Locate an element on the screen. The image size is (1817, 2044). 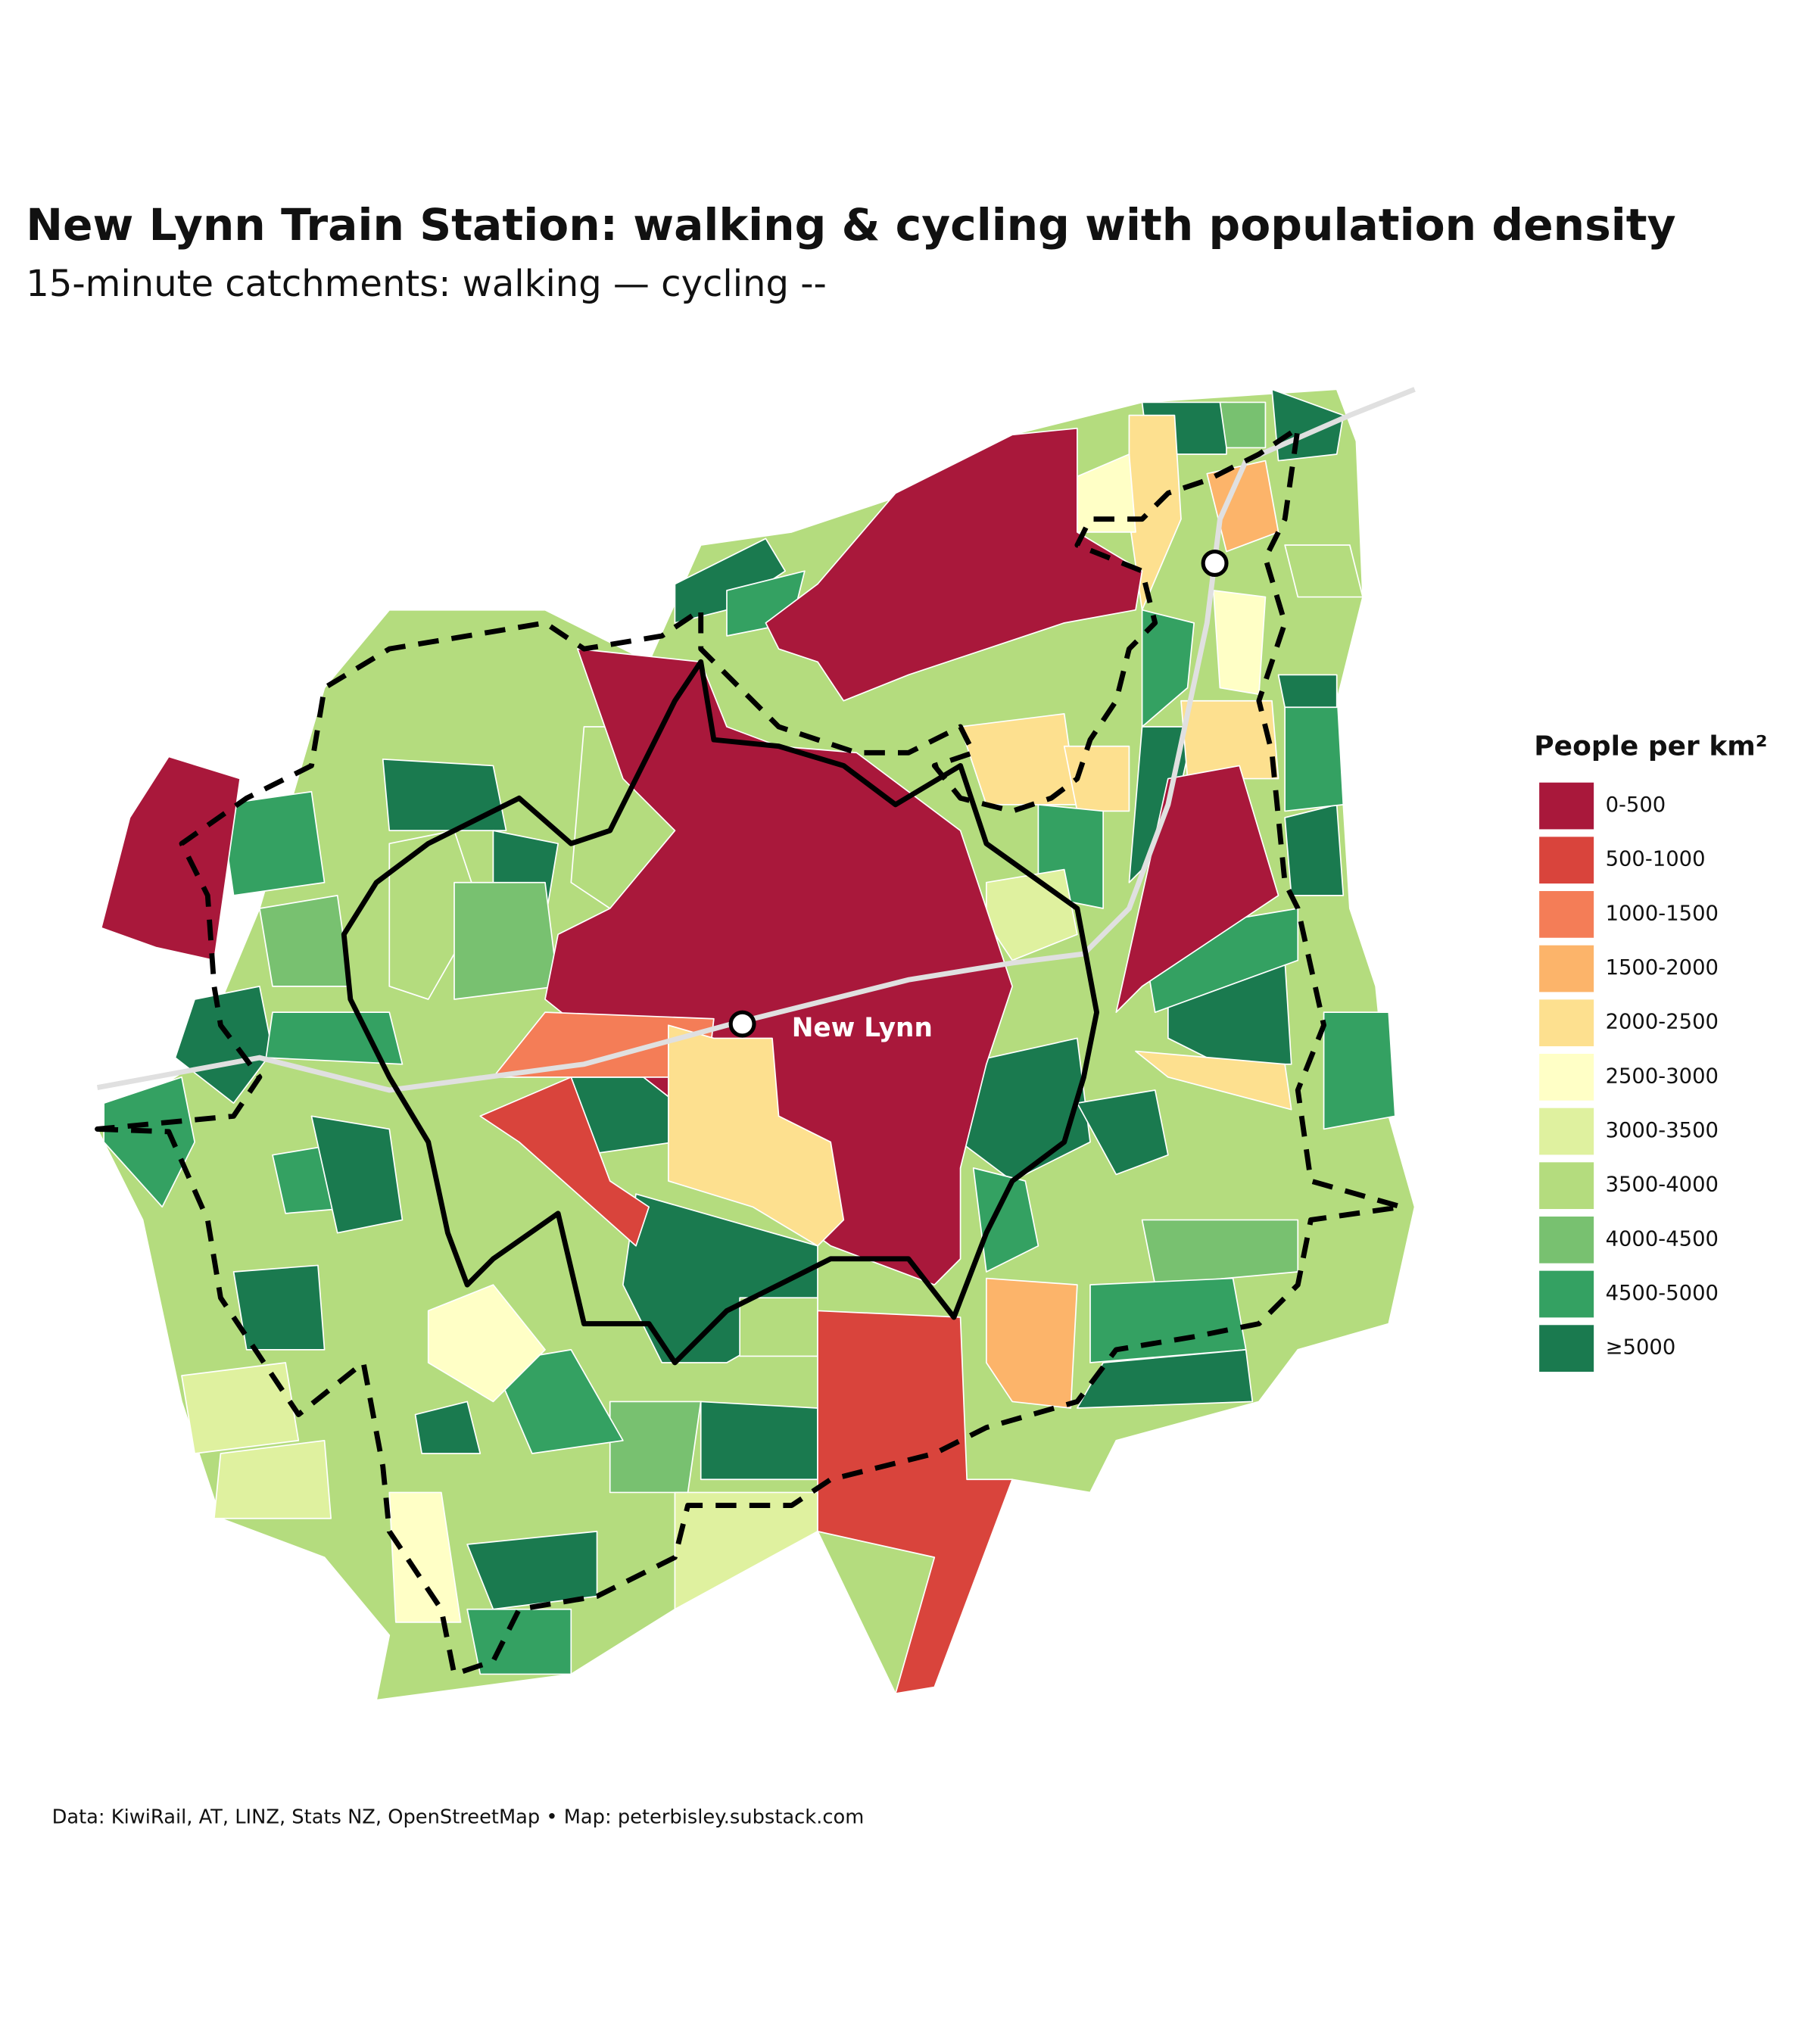
legend-label: 0-500 is located at coordinates (1636, 805).